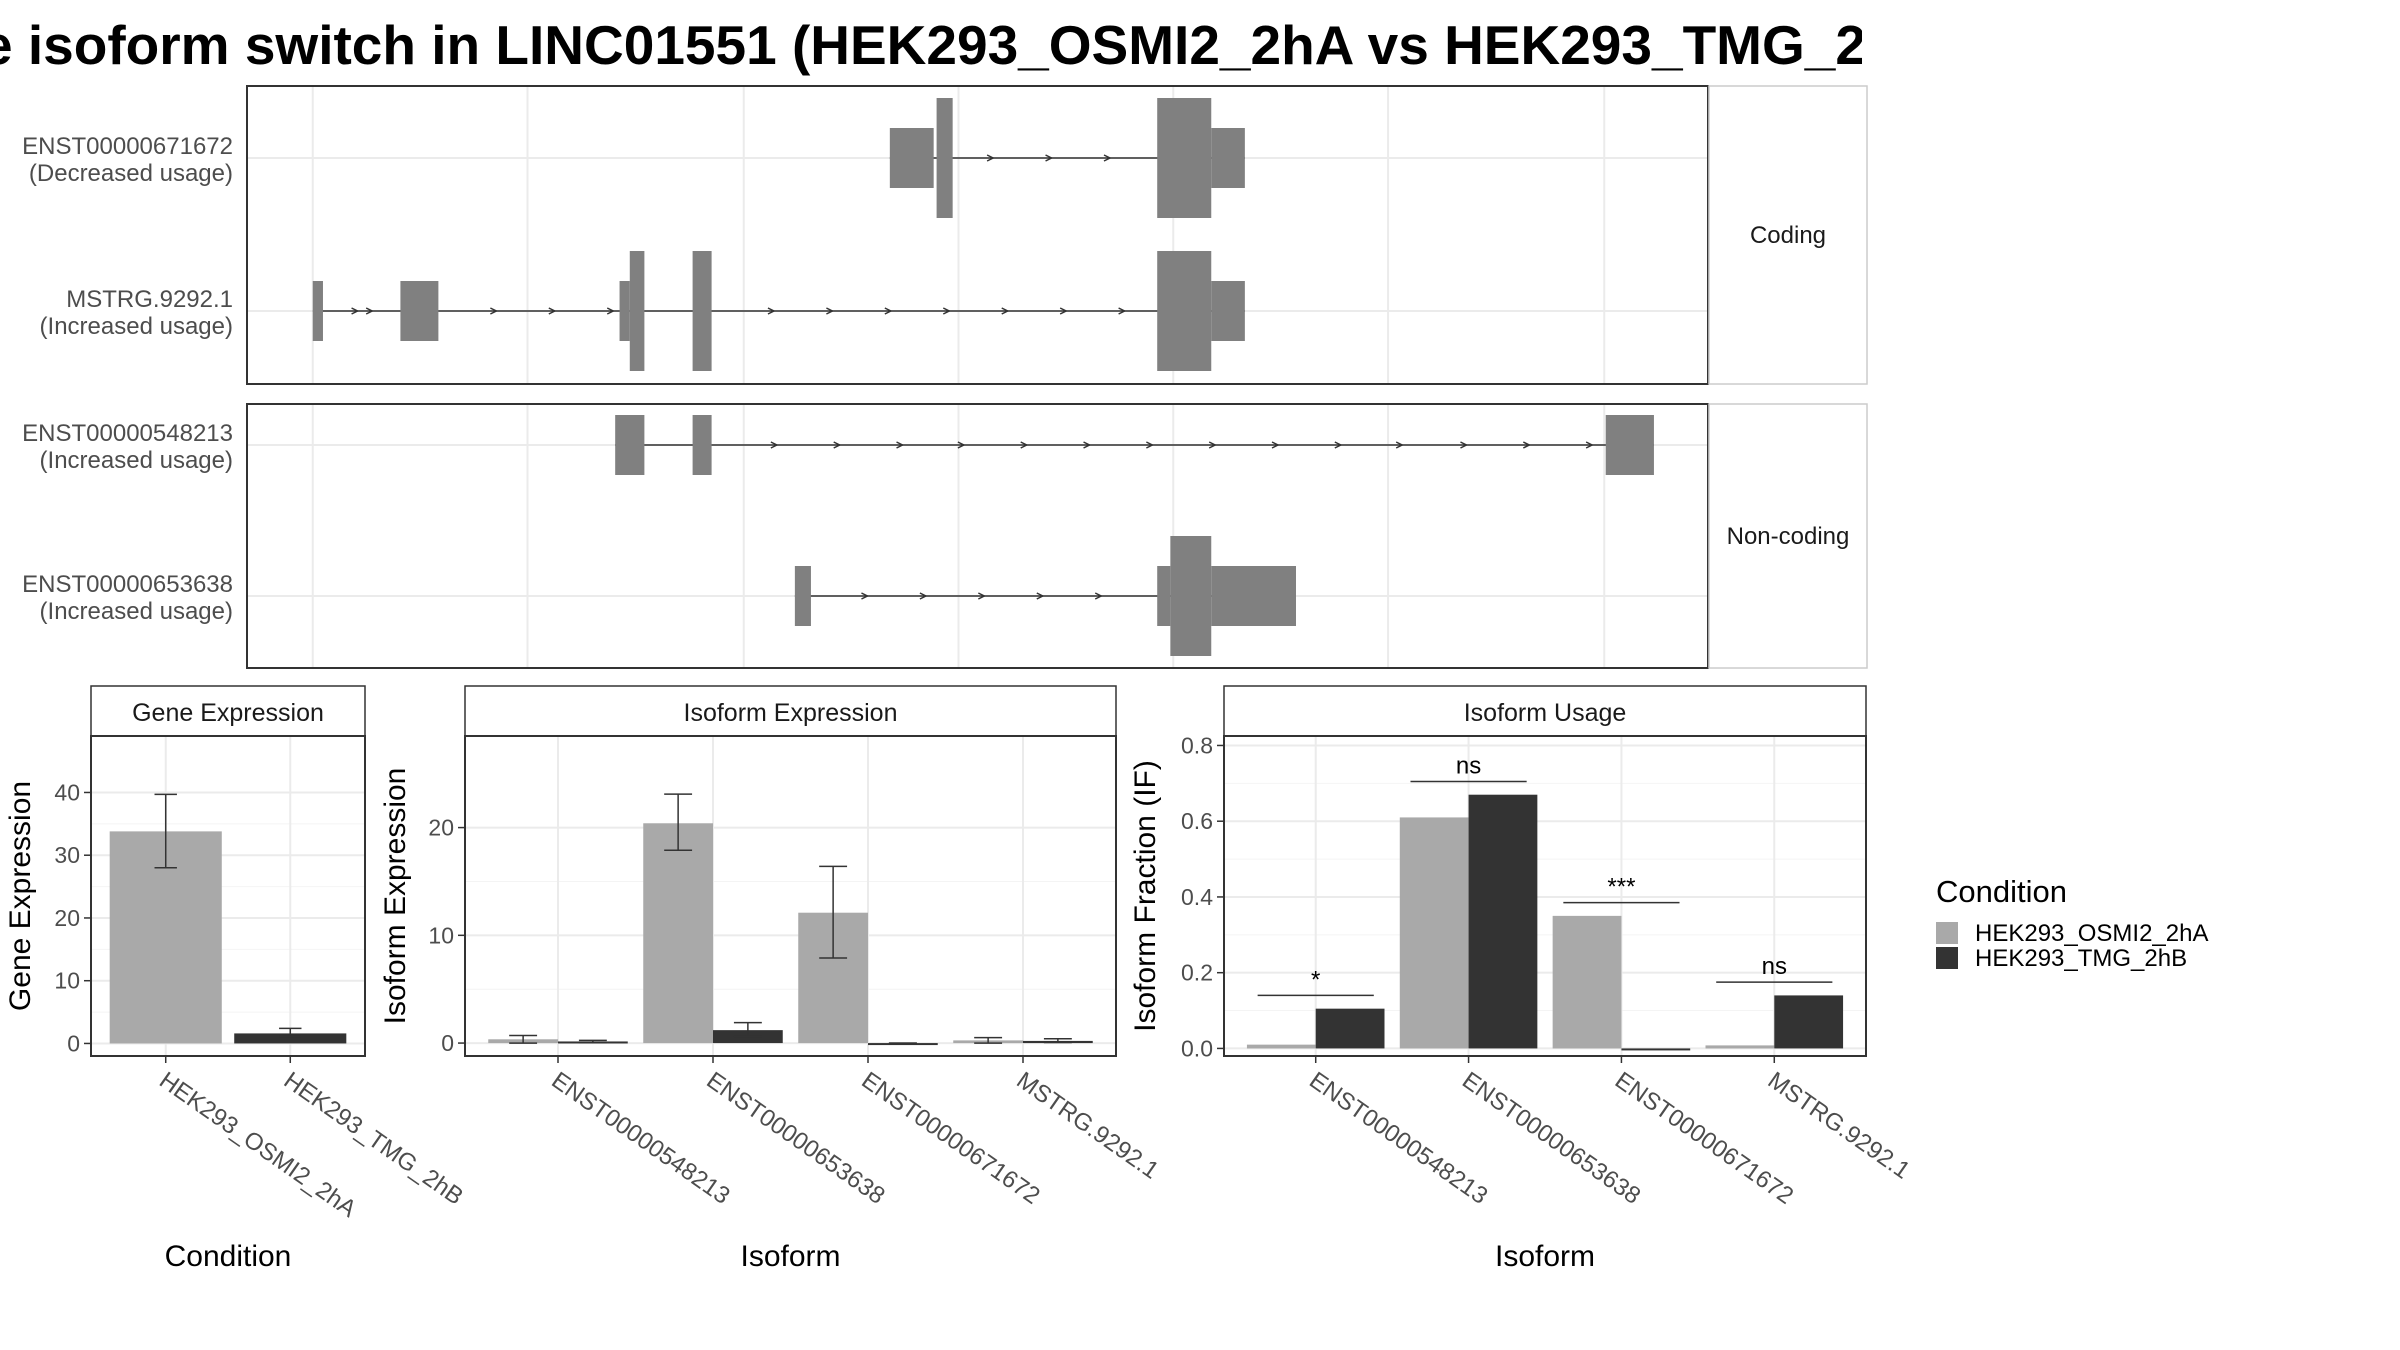 This screenshot has width=2400, height=1350. I want to click on facet-strip-label: Non-coding, so click(1788, 536).